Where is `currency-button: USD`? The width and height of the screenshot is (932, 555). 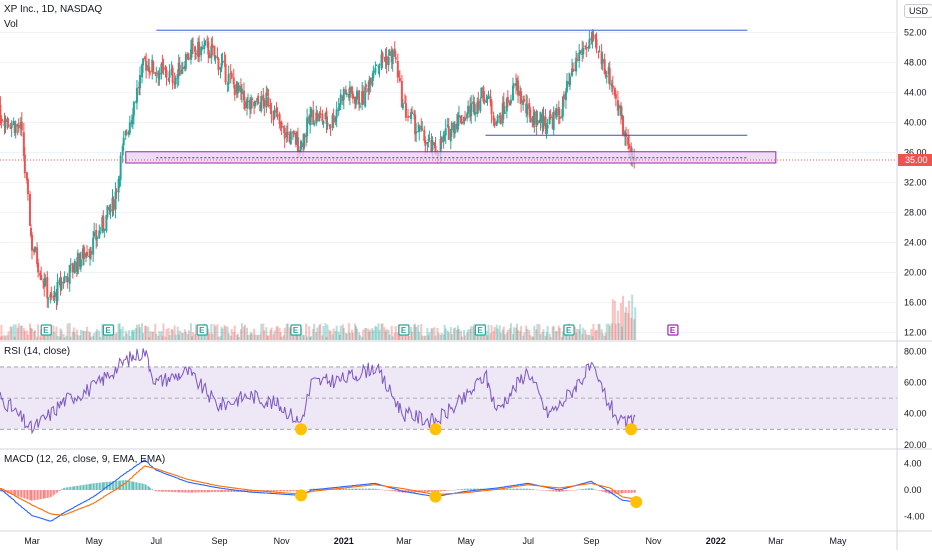 currency-button: USD is located at coordinates (918, 11).